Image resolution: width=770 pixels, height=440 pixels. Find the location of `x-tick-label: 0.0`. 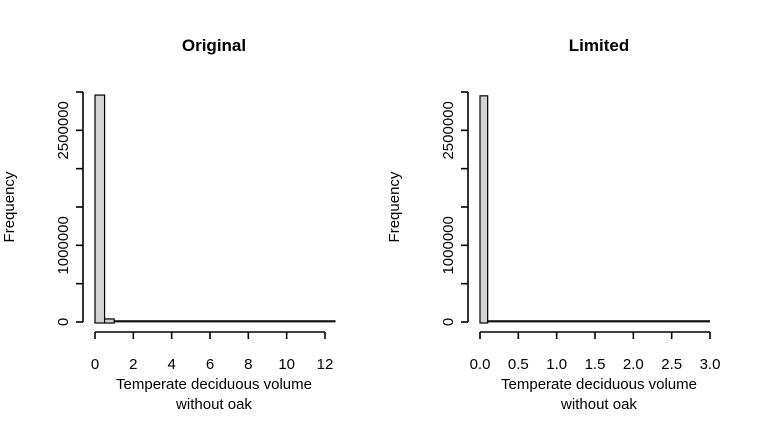

x-tick-label: 0.0 is located at coordinates (480, 364).